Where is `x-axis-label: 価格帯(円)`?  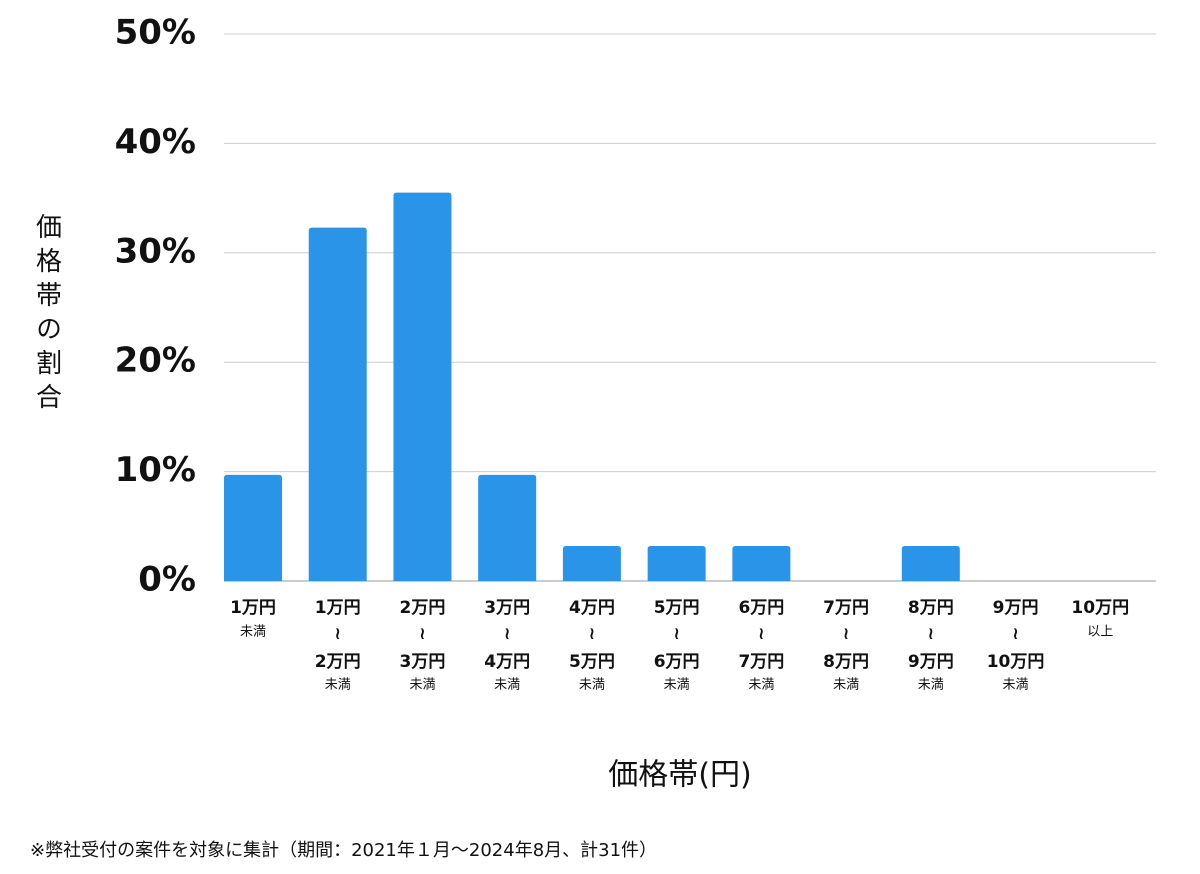 x-axis-label: 価格帯(円) is located at coordinates (679, 775).